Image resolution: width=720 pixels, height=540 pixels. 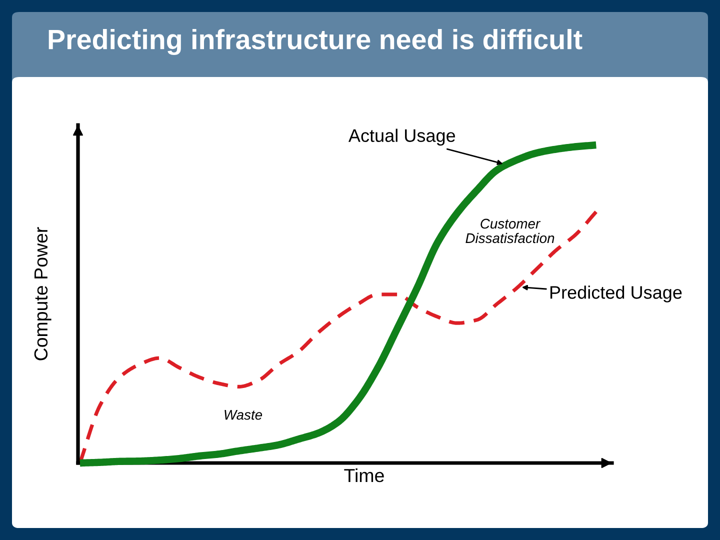 I want to click on y-axis-title: Compute Power, so click(x=43, y=293).